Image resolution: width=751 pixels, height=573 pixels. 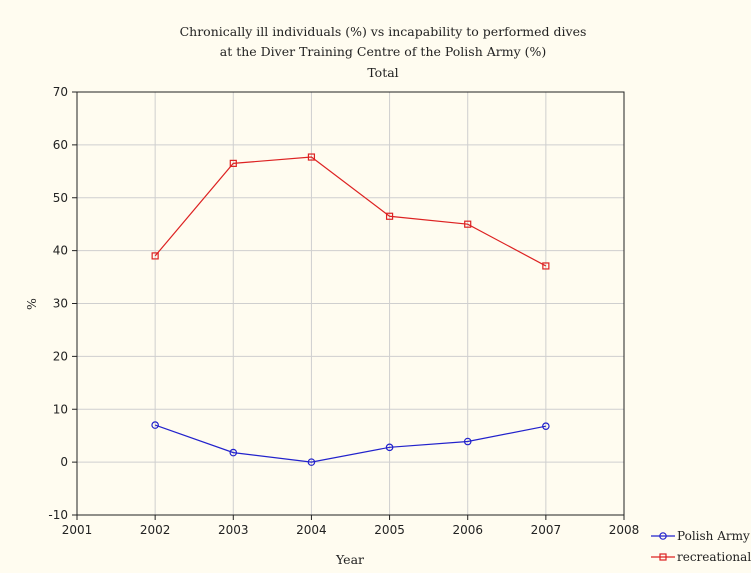 What do you see at coordinates (155, 530) in the screenshot?
I see `x-tick-label: 2002` at bounding box center [155, 530].